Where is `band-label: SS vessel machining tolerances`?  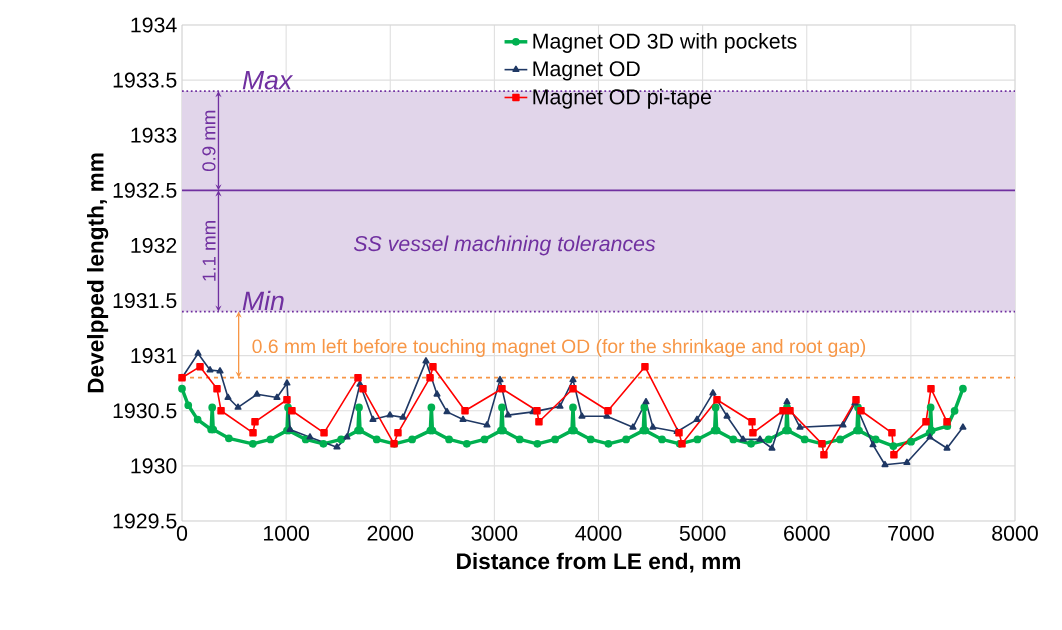 band-label: SS vessel machining tolerances is located at coordinates (504, 245).